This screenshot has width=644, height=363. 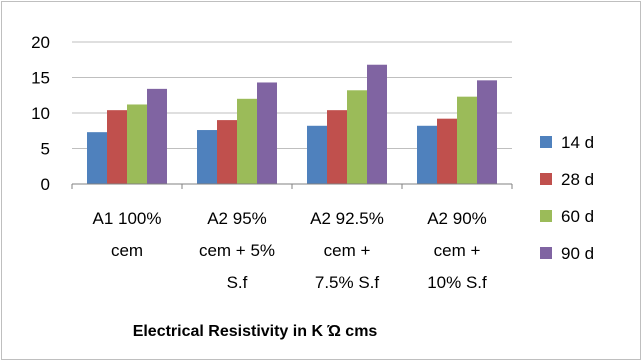 I want to click on x-tick-label: A1 100%, so click(x=127, y=218).